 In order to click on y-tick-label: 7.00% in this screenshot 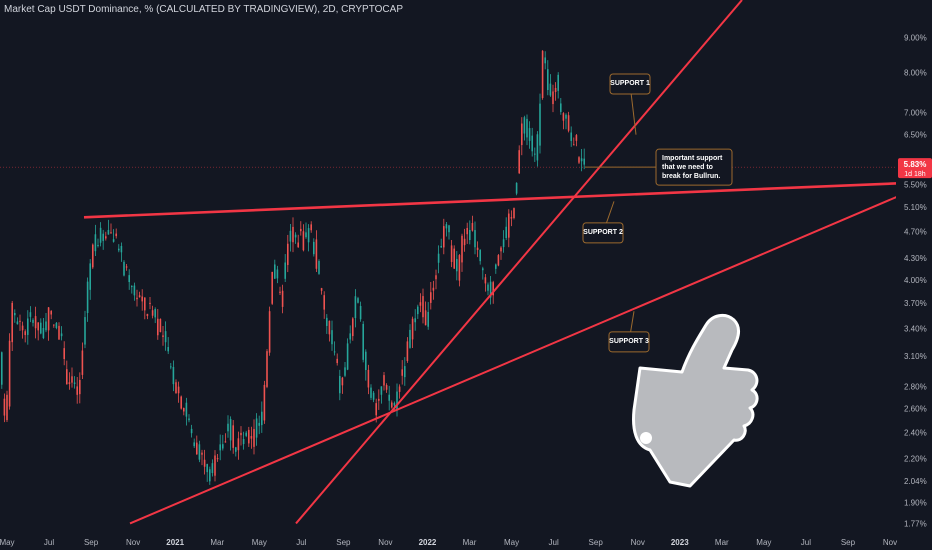, I will do `click(915, 113)`.